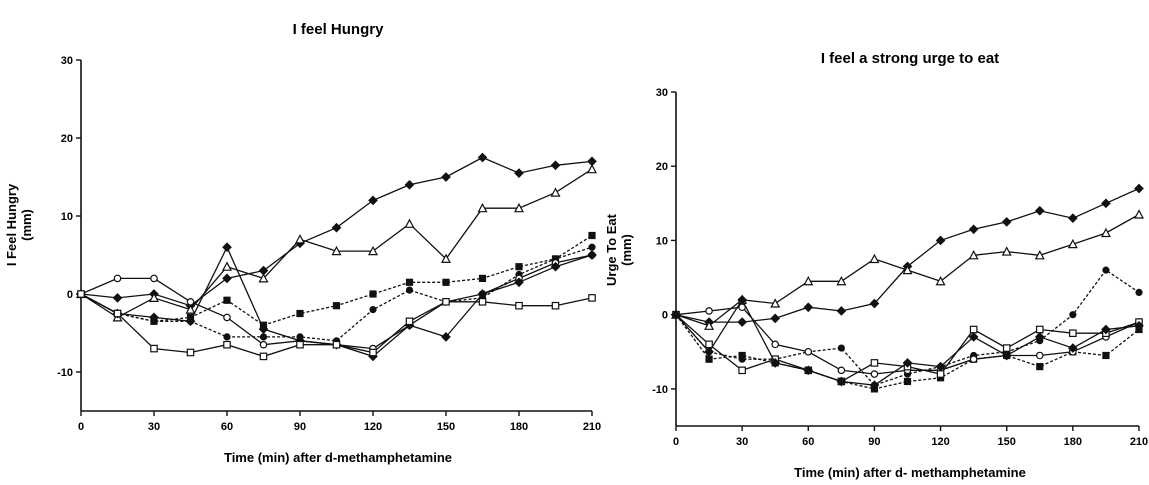 The height and width of the screenshot is (485, 1149). Describe the element at coordinates (1139, 442) in the screenshot. I see `urge-x-tick-label: 210` at that location.